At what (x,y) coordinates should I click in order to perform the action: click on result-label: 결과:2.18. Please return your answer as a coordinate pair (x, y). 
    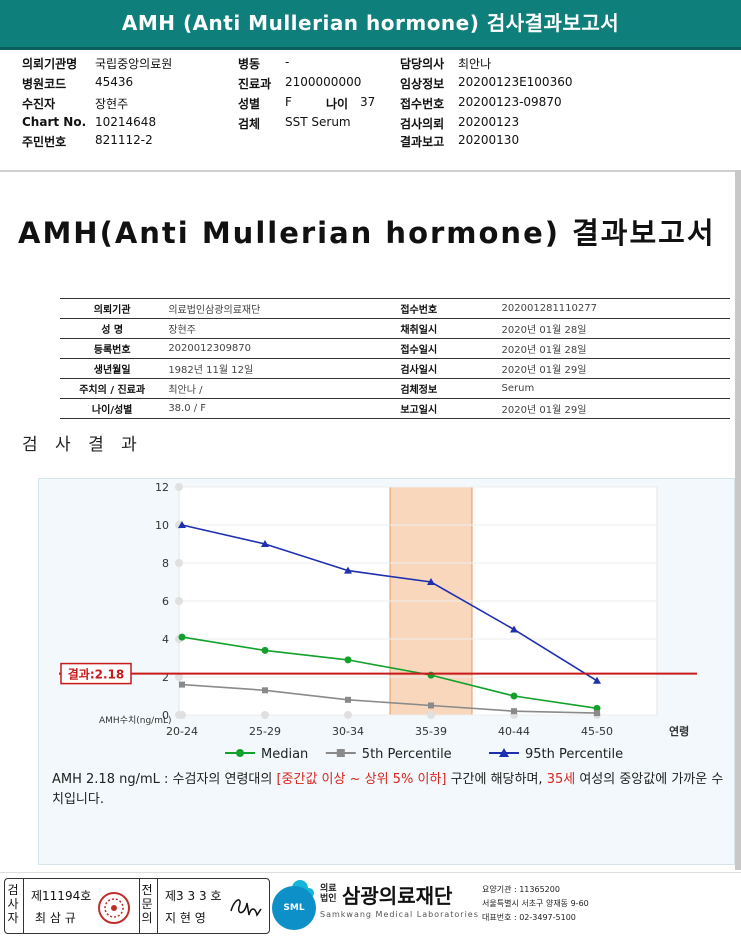
    Looking at the image, I should click on (96, 674).